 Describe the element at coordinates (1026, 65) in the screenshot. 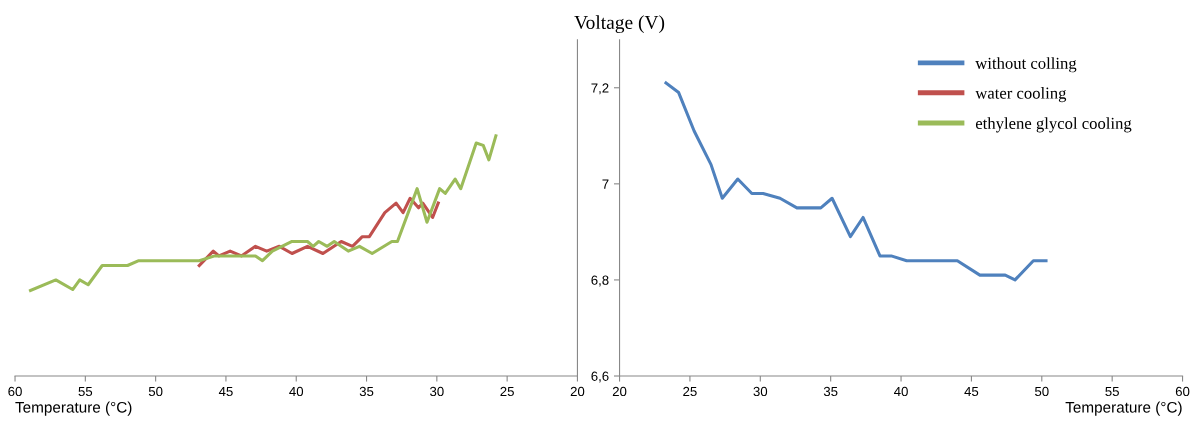

I see `legend-label: without colling` at that location.